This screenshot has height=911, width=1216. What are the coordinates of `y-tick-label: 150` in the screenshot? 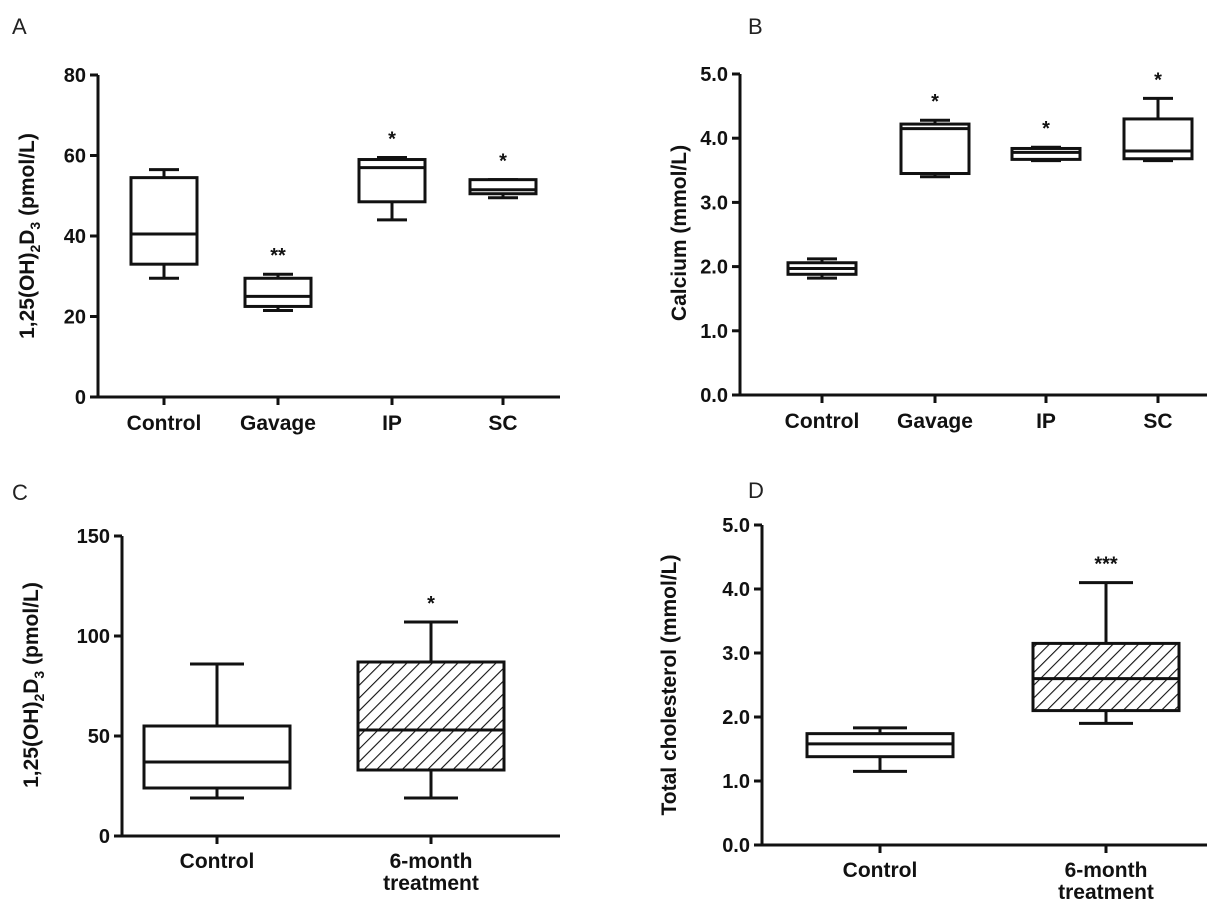 It's located at (93, 537).